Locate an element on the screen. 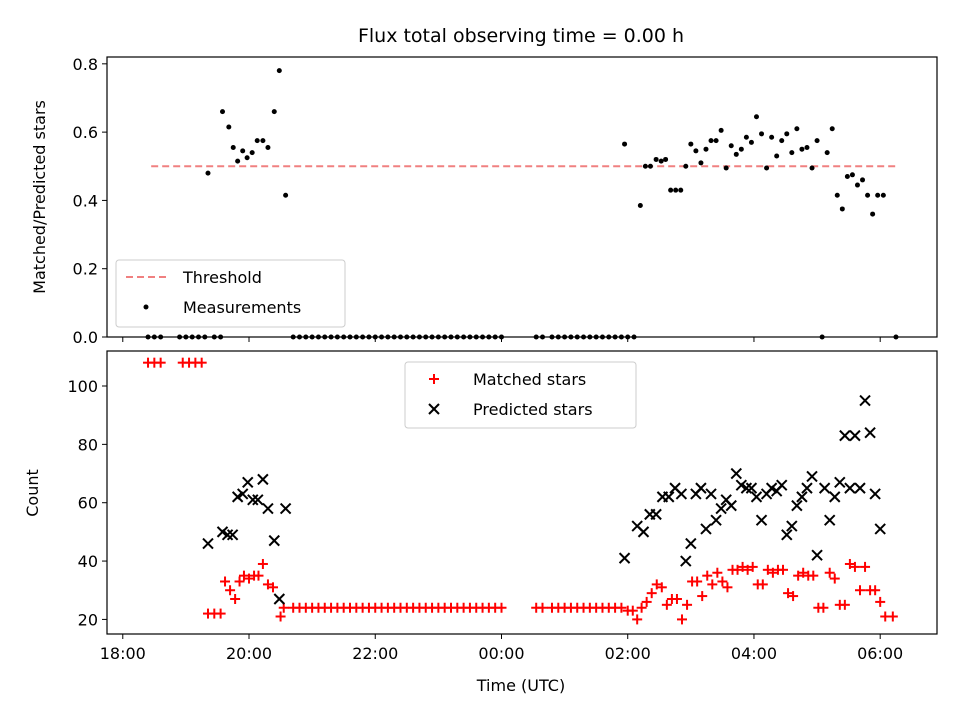 The height and width of the screenshot is (720, 960). predicted-legend-swatch is located at coordinates (434, 409).